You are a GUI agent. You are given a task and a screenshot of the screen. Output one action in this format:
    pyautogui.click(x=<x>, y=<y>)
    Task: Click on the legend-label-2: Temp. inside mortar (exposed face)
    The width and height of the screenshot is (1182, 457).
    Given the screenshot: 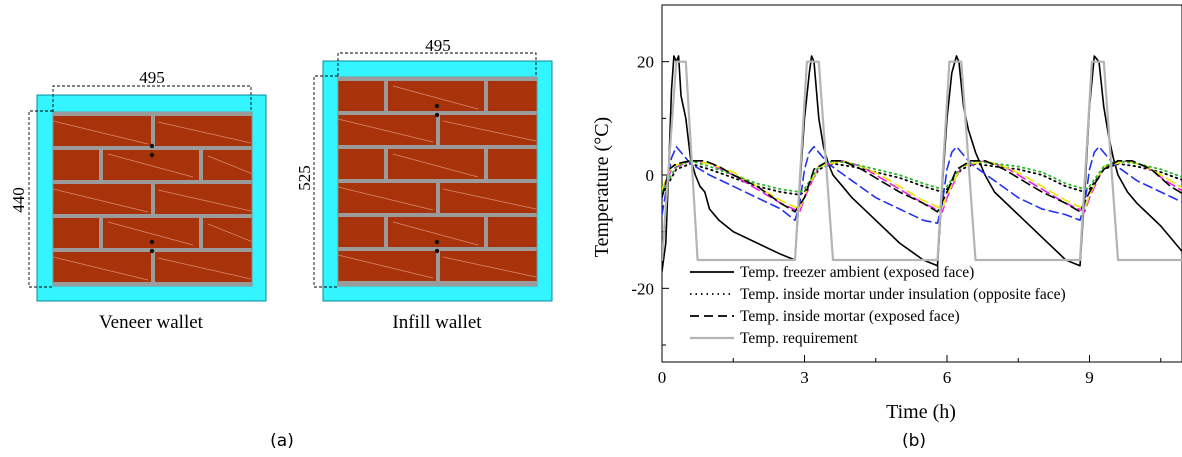 What is the action you would take?
    pyautogui.click(x=850, y=316)
    